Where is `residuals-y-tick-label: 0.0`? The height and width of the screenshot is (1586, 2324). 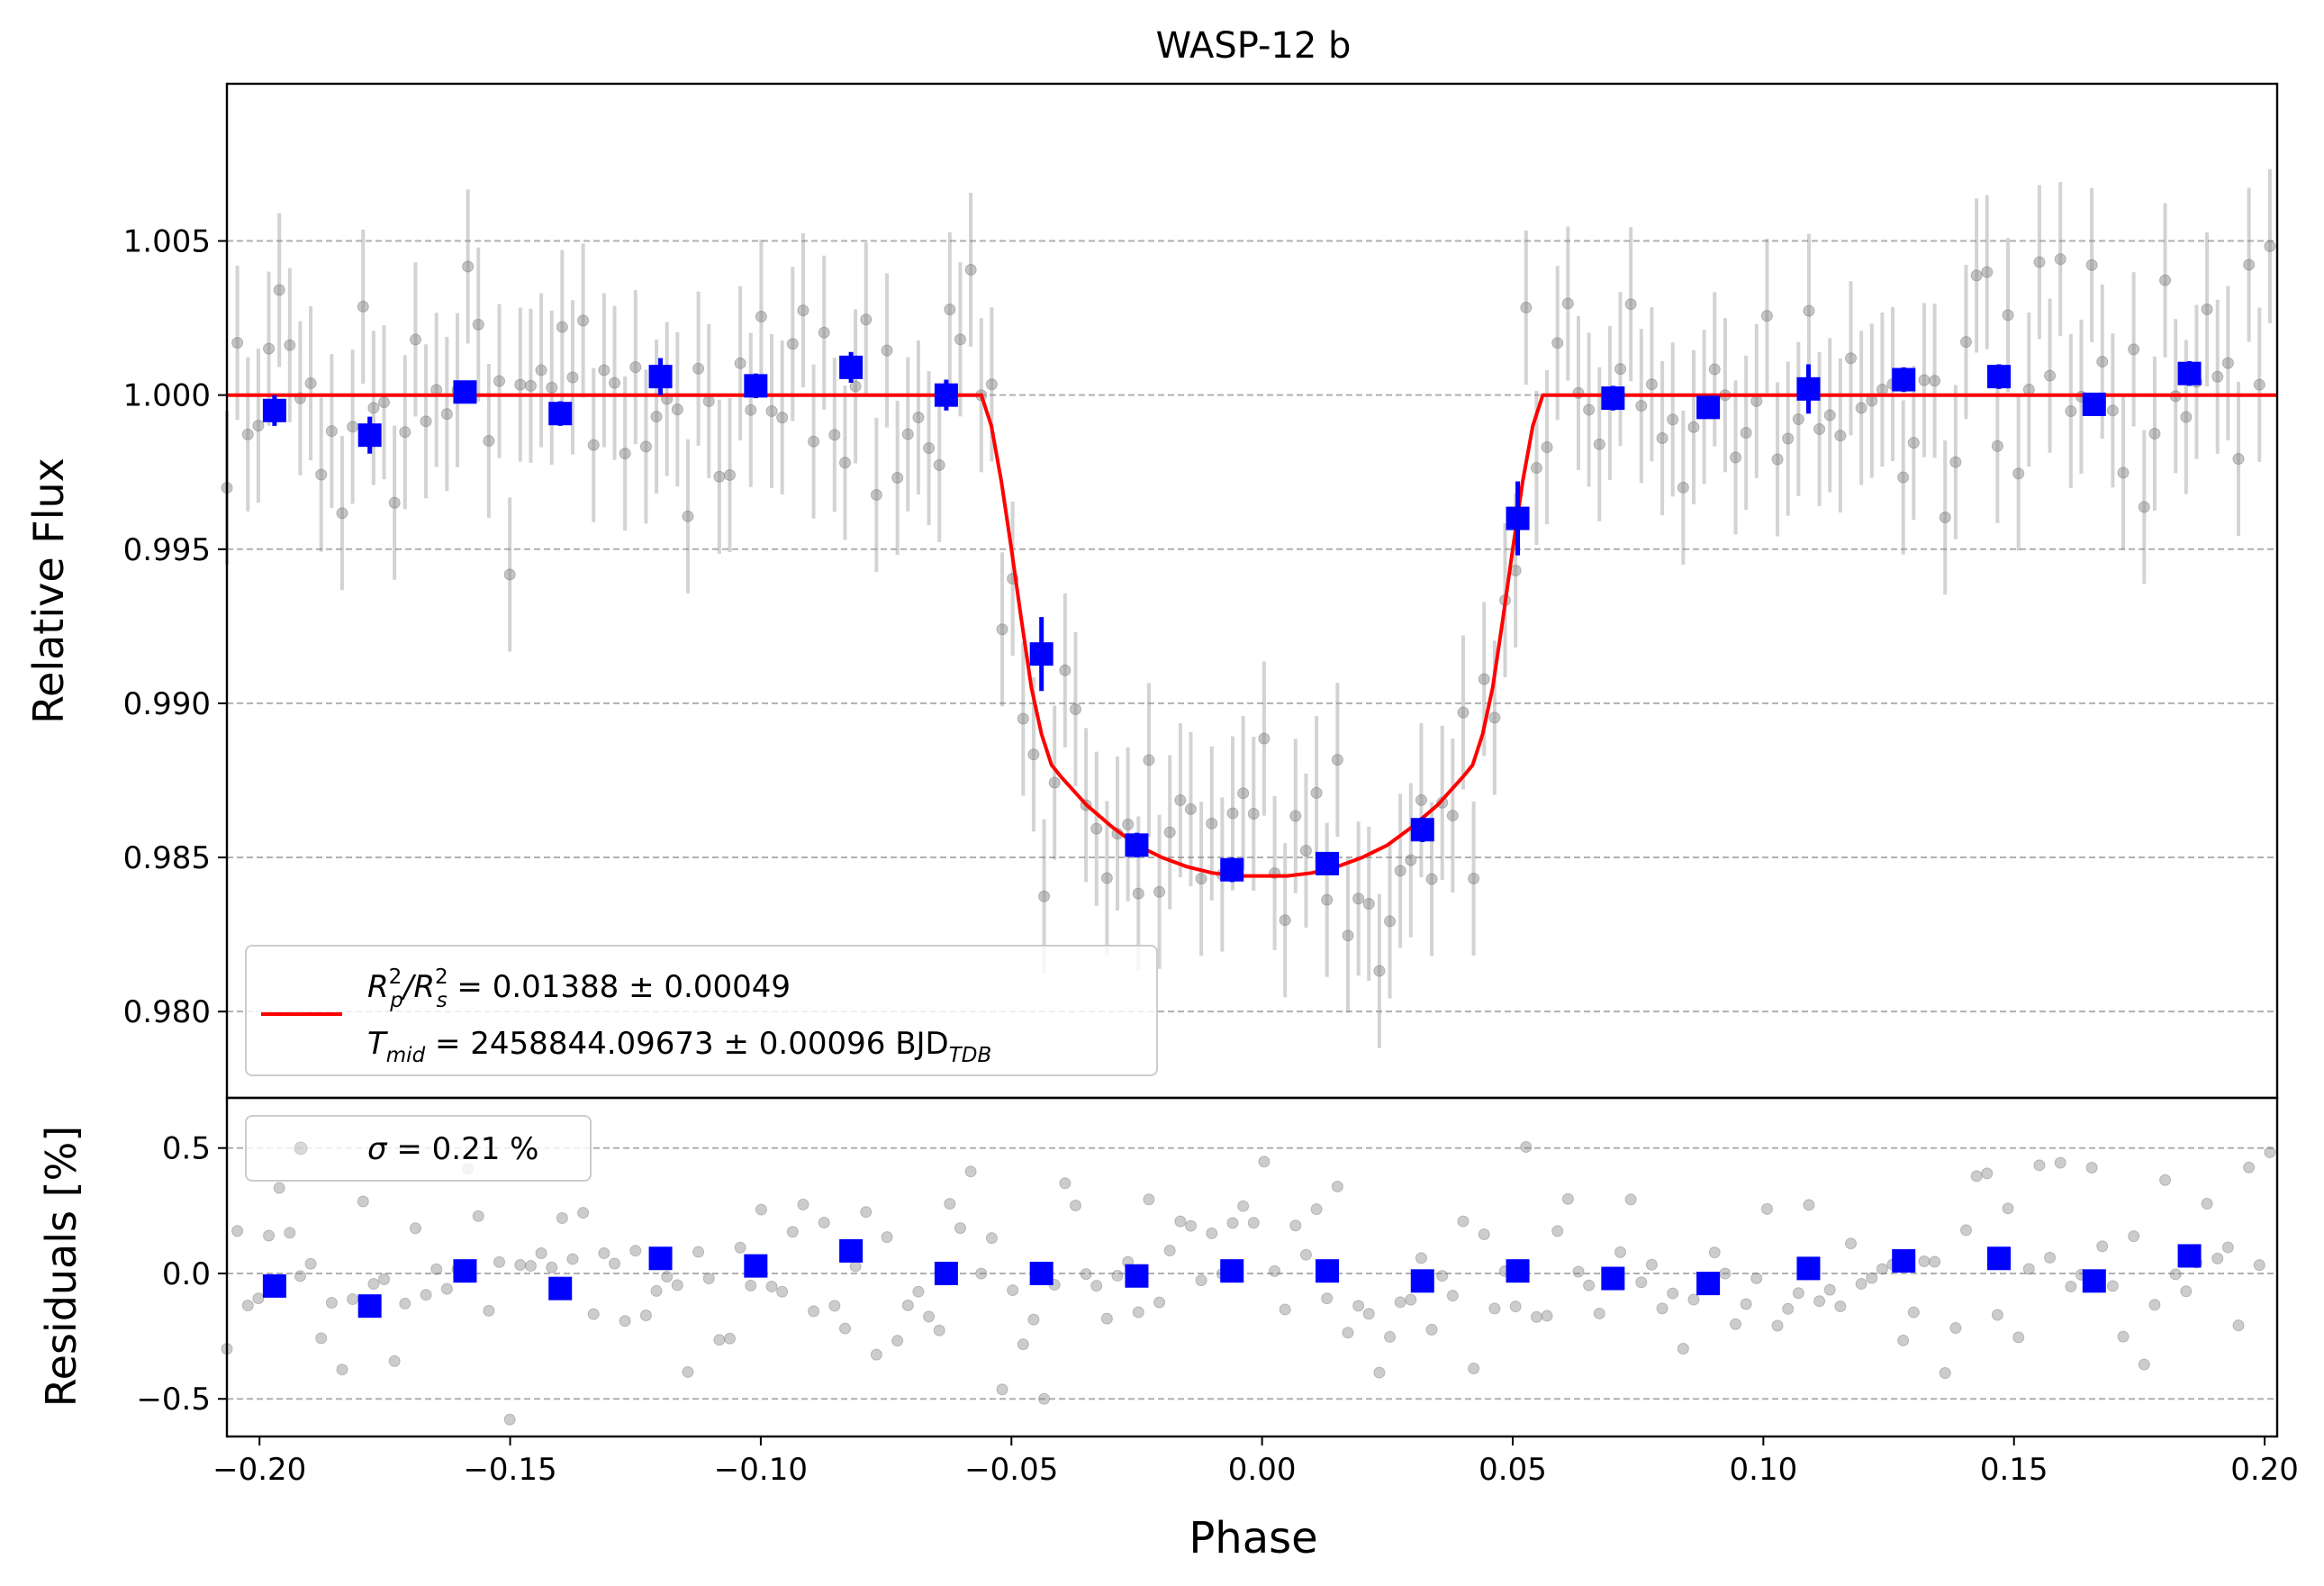
residuals-y-tick-label: 0.0 is located at coordinates (186, 1274).